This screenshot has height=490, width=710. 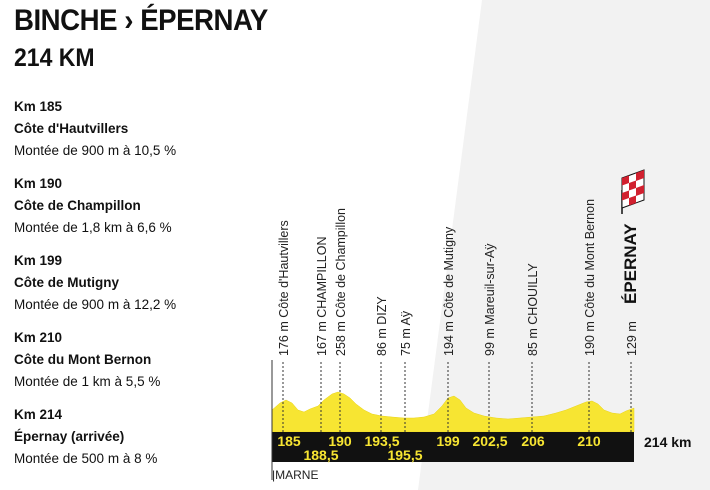 What do you see at coordinates (453, 412) in the screenshot?
I see `elevation-profile` at bounding box center [453, 412].